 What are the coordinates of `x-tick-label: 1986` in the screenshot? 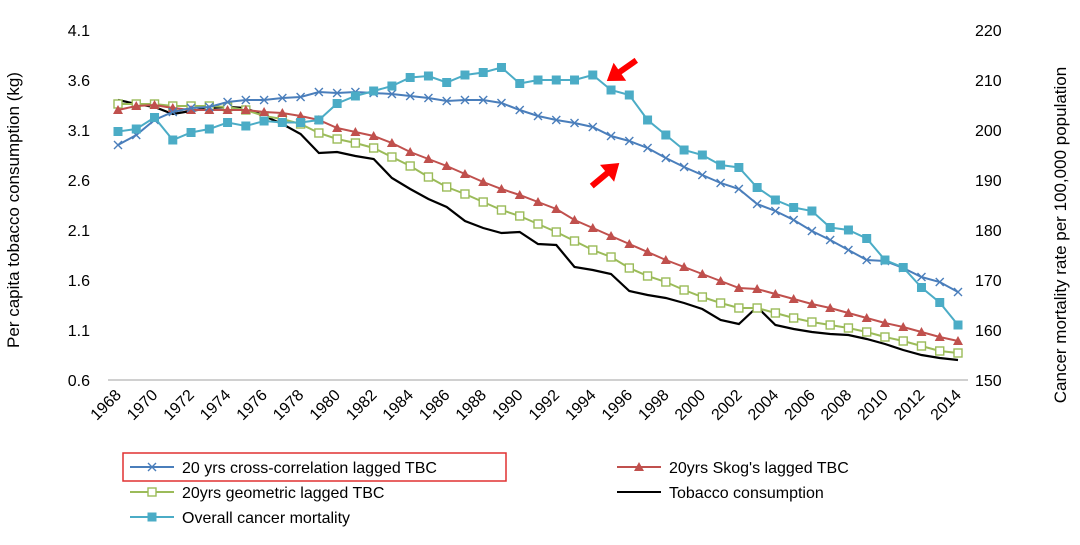 It's located at (434, 405).